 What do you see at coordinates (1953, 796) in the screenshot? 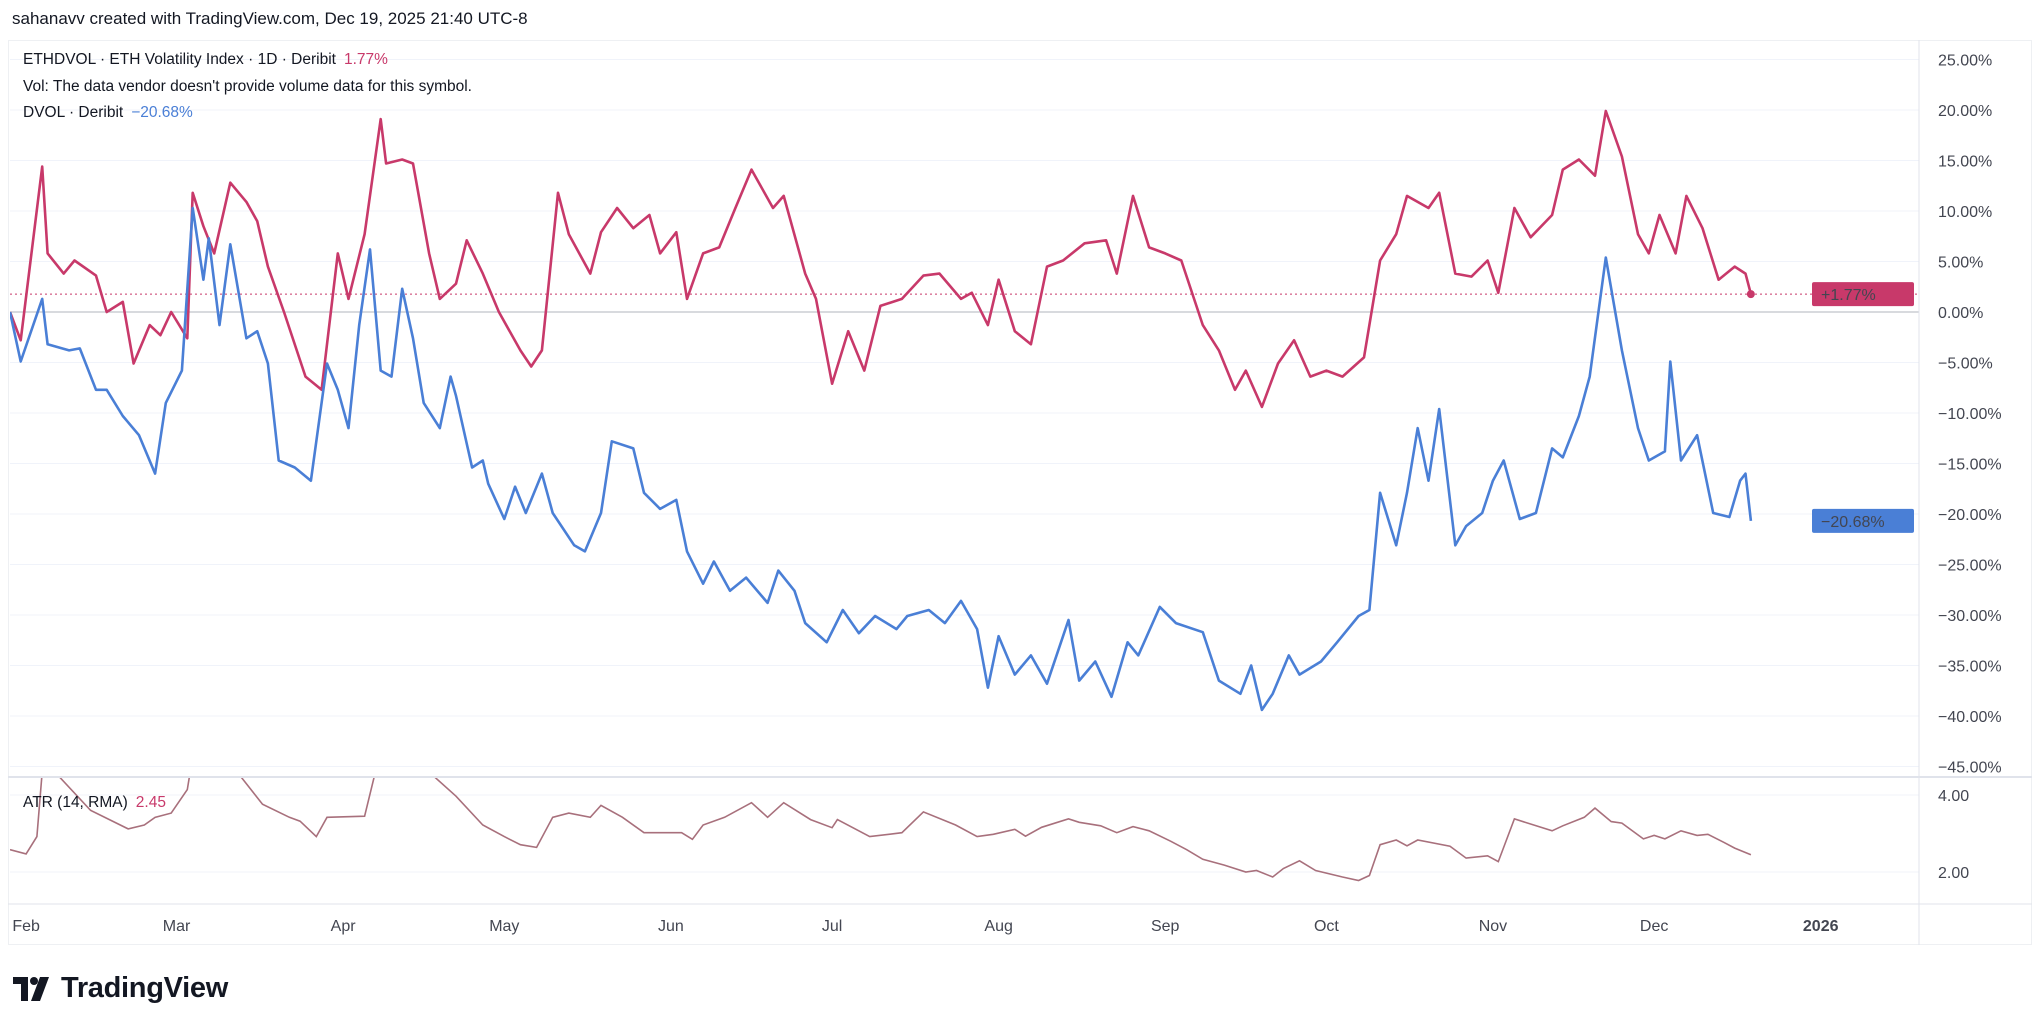
I see `atr-y-tick-label: 4.00` at bounding box center [1953, 796].